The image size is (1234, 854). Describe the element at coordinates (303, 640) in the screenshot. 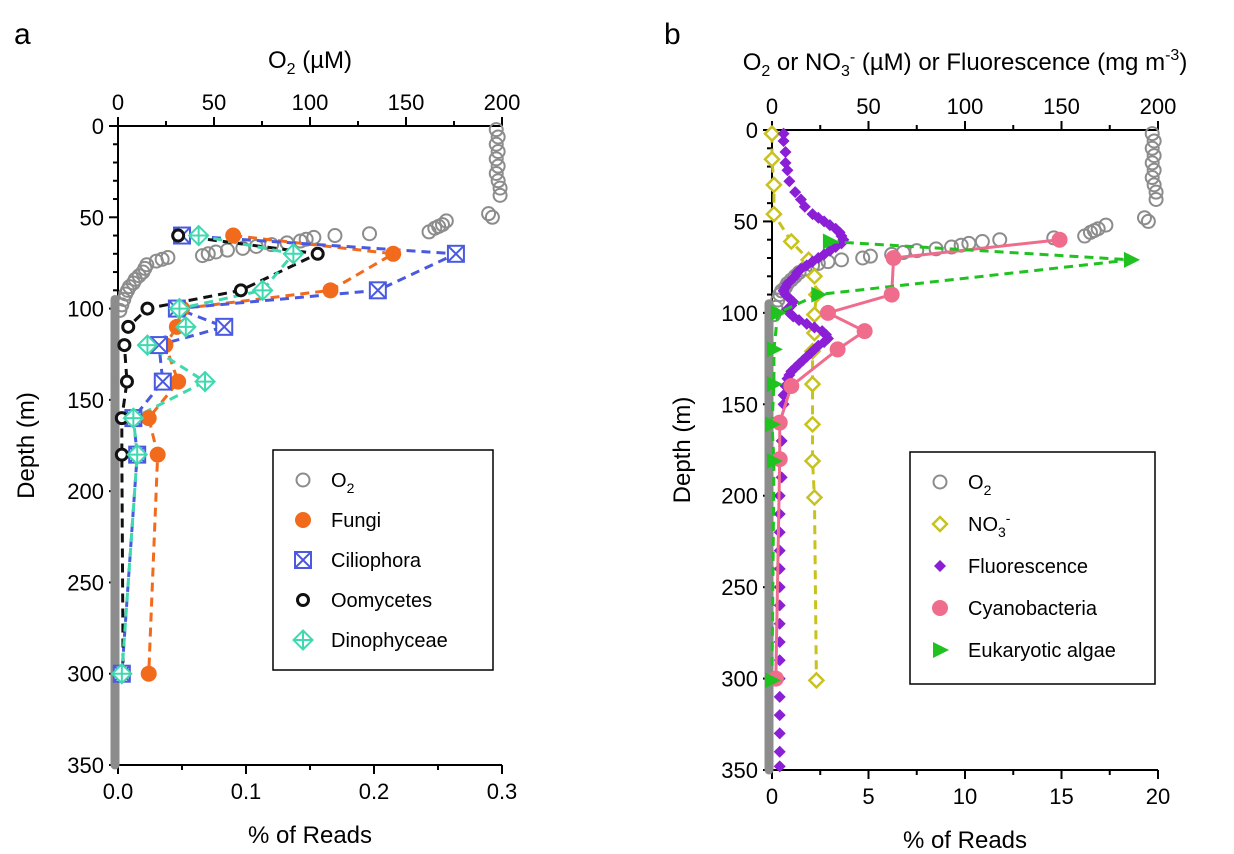

I see `legend-marker-dino` at that location.